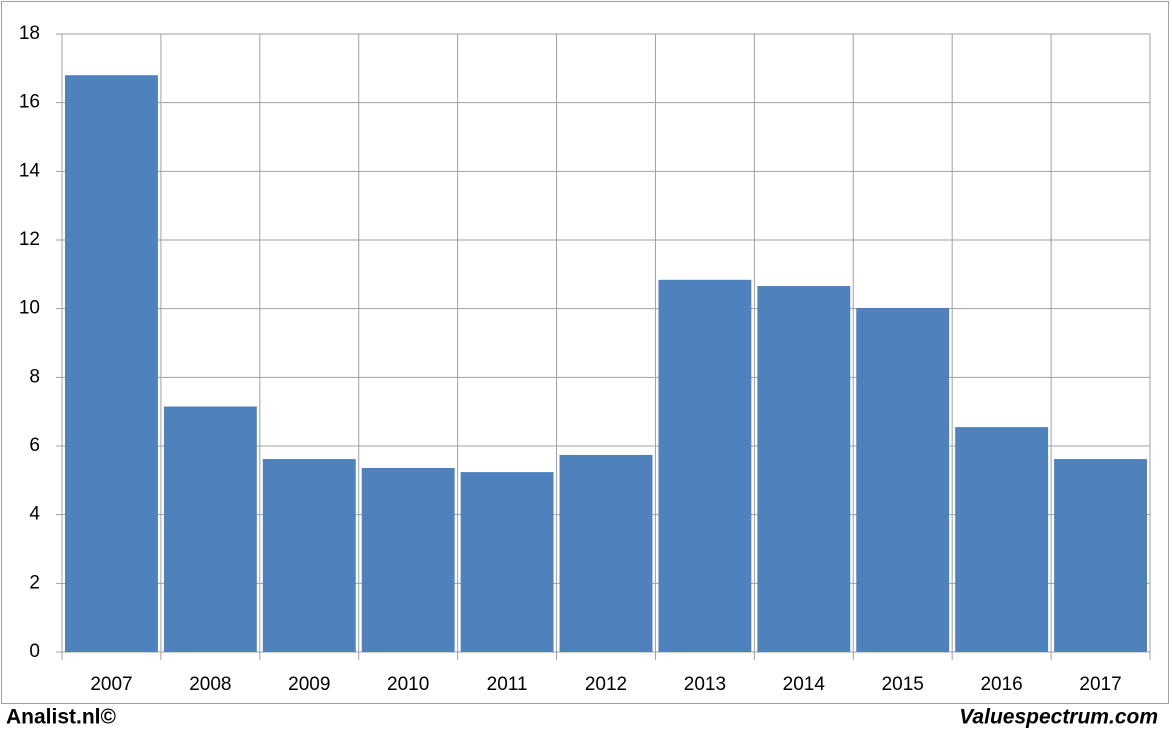 Image resolution: width=1172 pixels, height=734 pixels. I want to click on y-tick-label: 16, so click(29, 102).